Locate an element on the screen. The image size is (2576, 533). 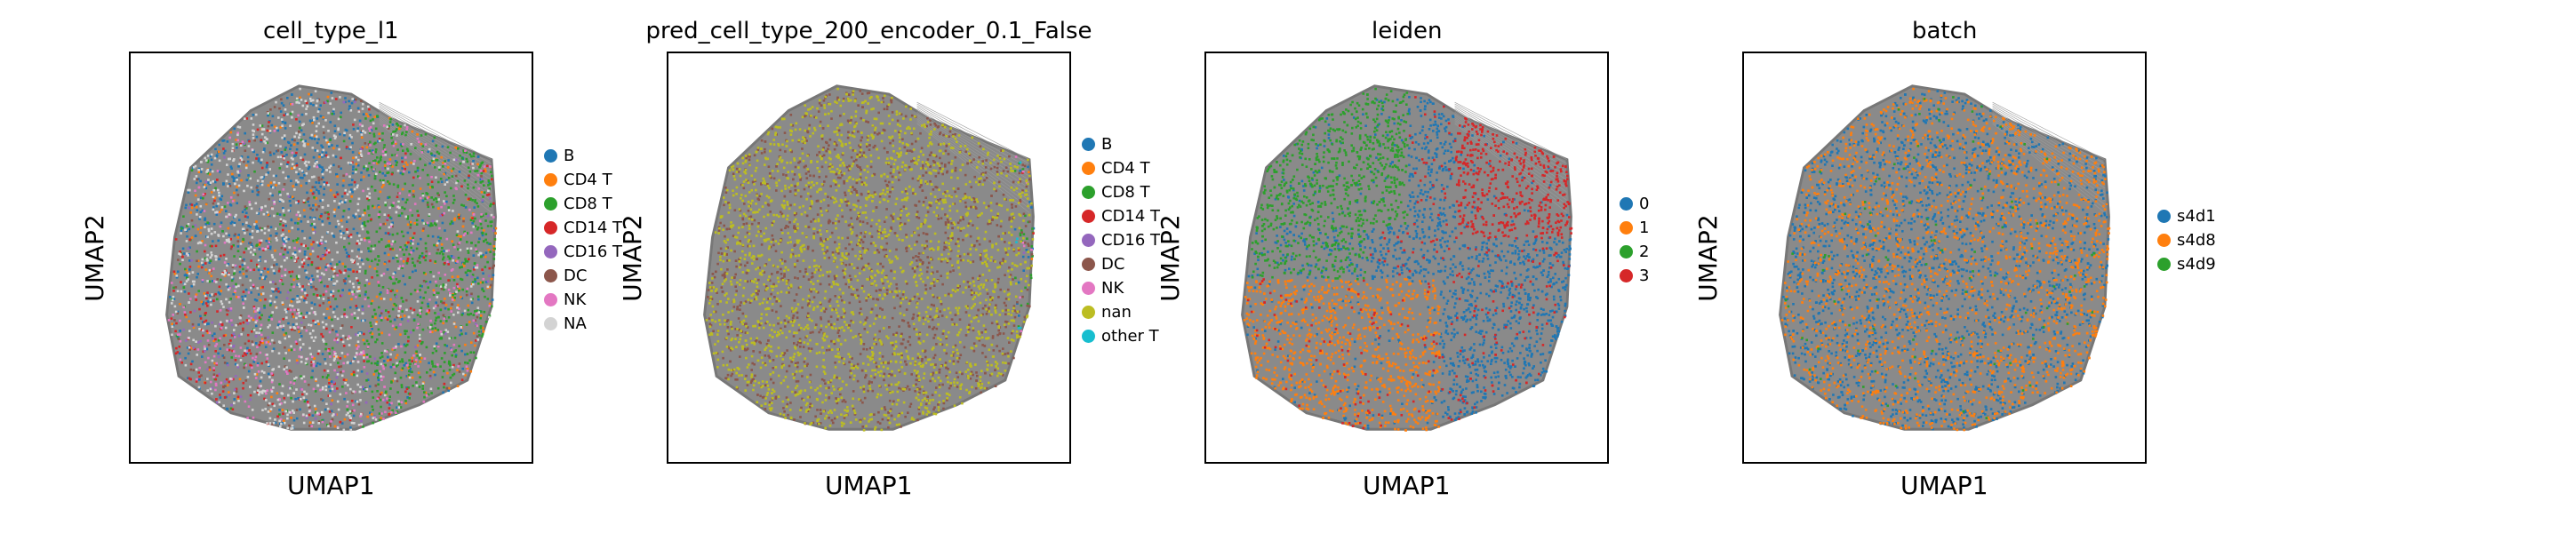
legend-label: other T is located at coordinates (1130, 336).